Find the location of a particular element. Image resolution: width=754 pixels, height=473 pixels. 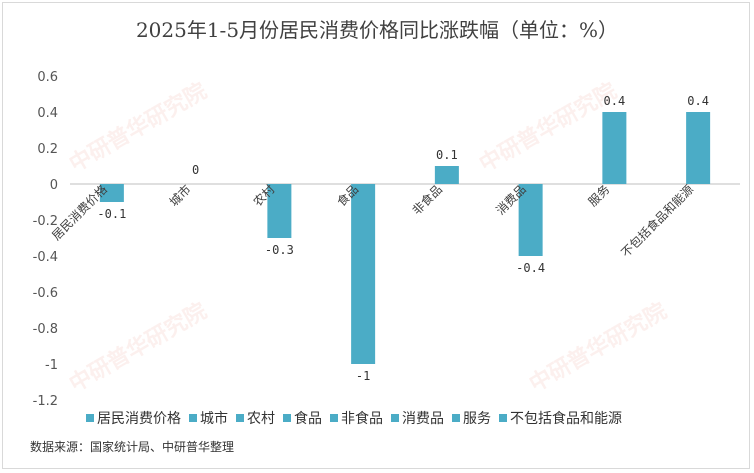

data-label: 0.1 is located at coordinates (447, 155).